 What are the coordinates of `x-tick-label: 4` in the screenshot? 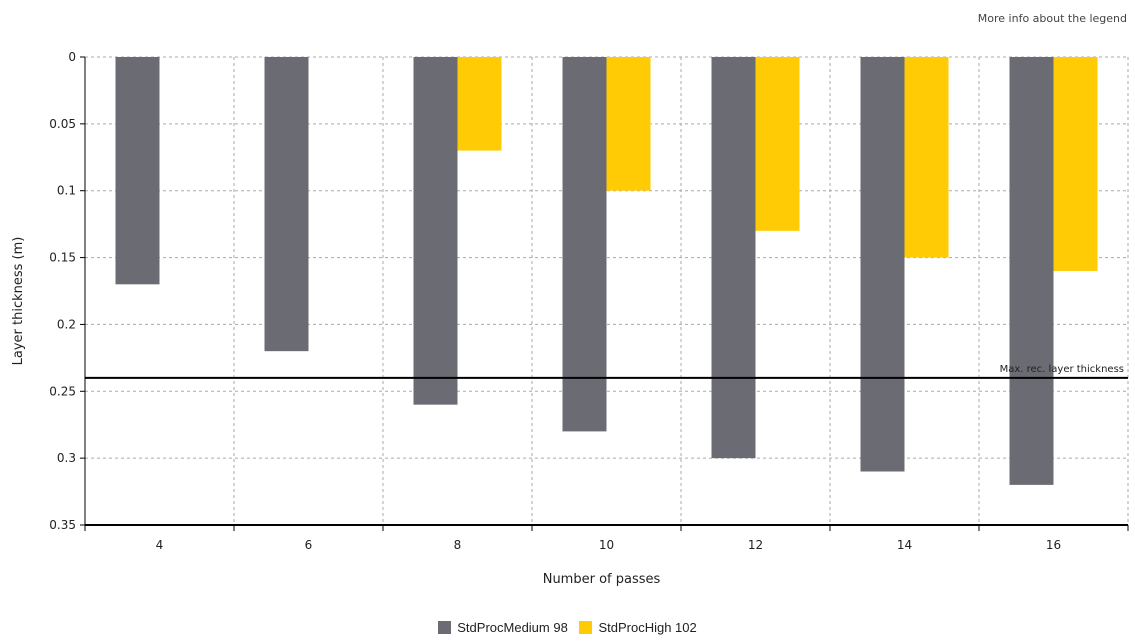 It's located at (160, 545).